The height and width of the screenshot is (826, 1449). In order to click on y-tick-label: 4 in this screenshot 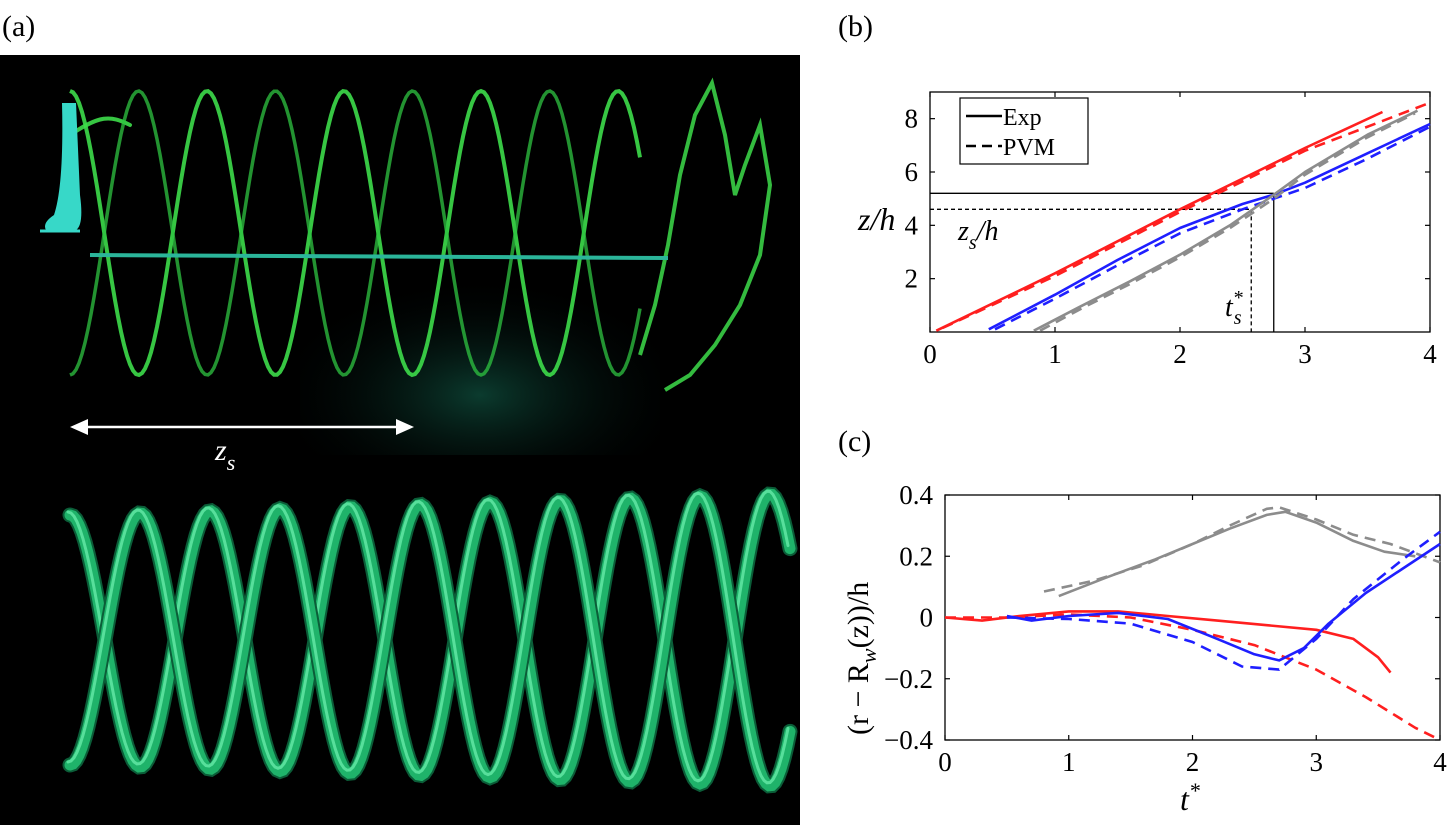, I will do `click(912, 225)`.